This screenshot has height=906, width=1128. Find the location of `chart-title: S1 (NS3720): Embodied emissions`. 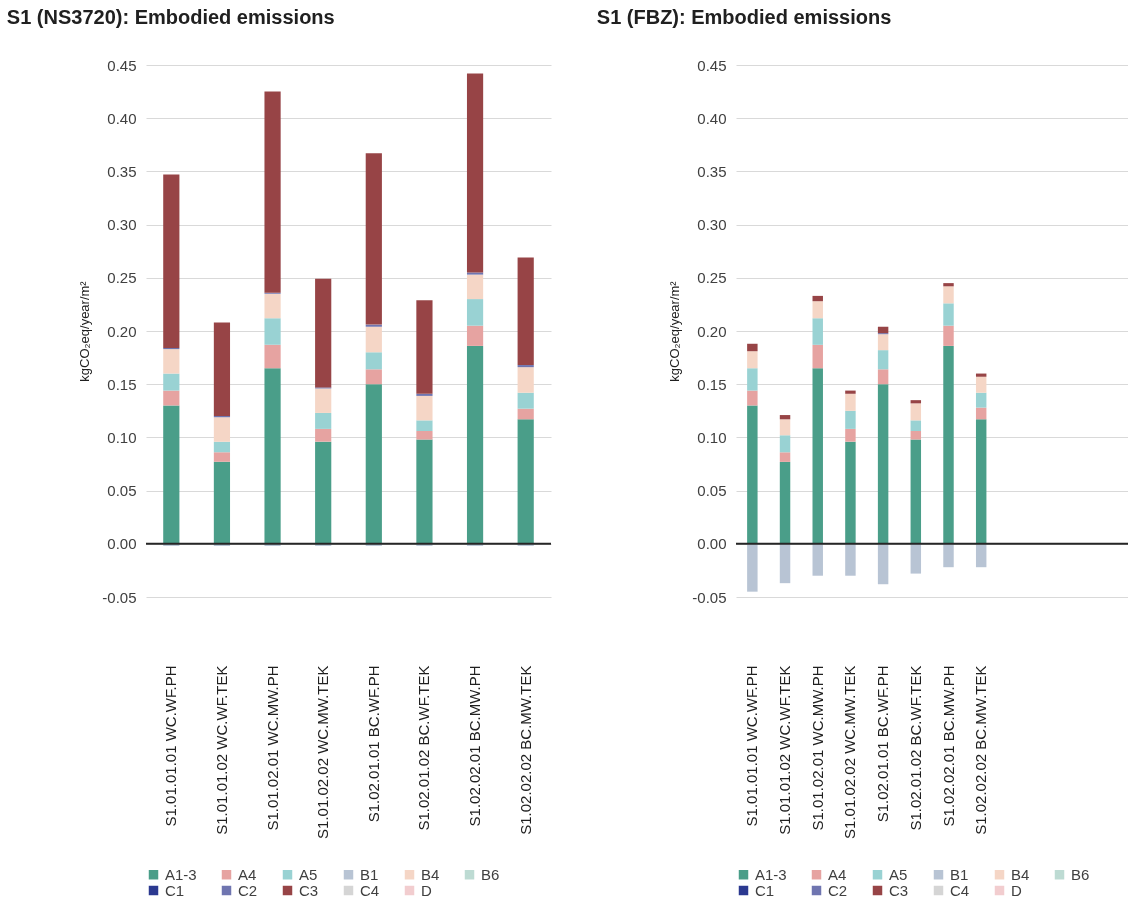

chart-title: S1 (NS3720): Embodied emissions is located at coordinates (170, 17).